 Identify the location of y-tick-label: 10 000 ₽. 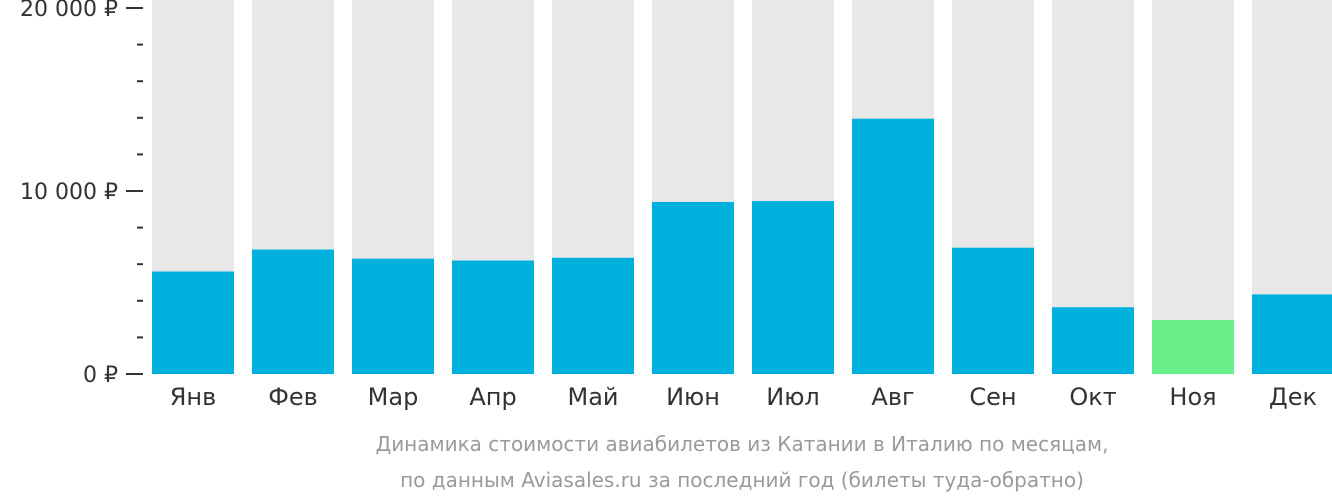
(69, 192).